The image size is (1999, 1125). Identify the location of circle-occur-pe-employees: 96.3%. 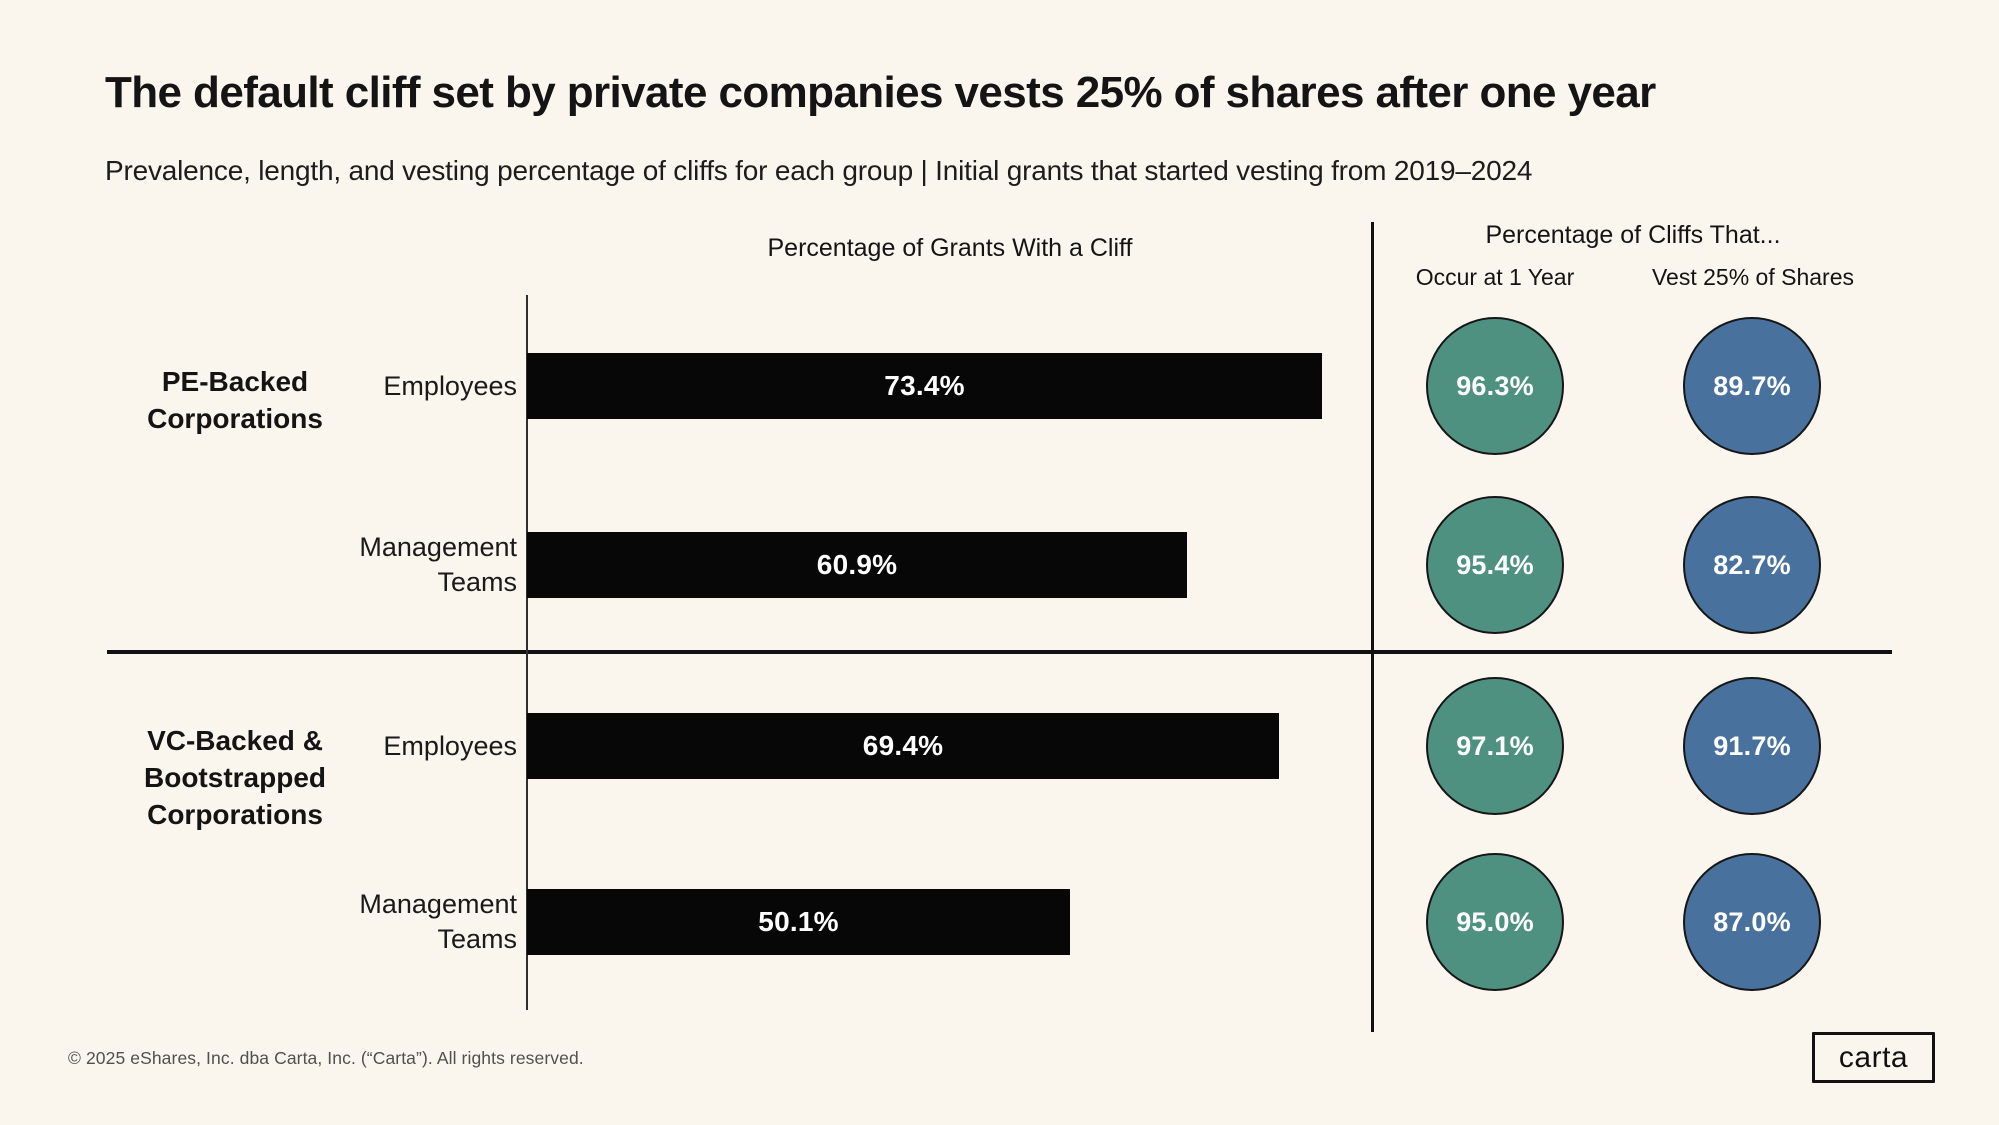
(1495, 386).